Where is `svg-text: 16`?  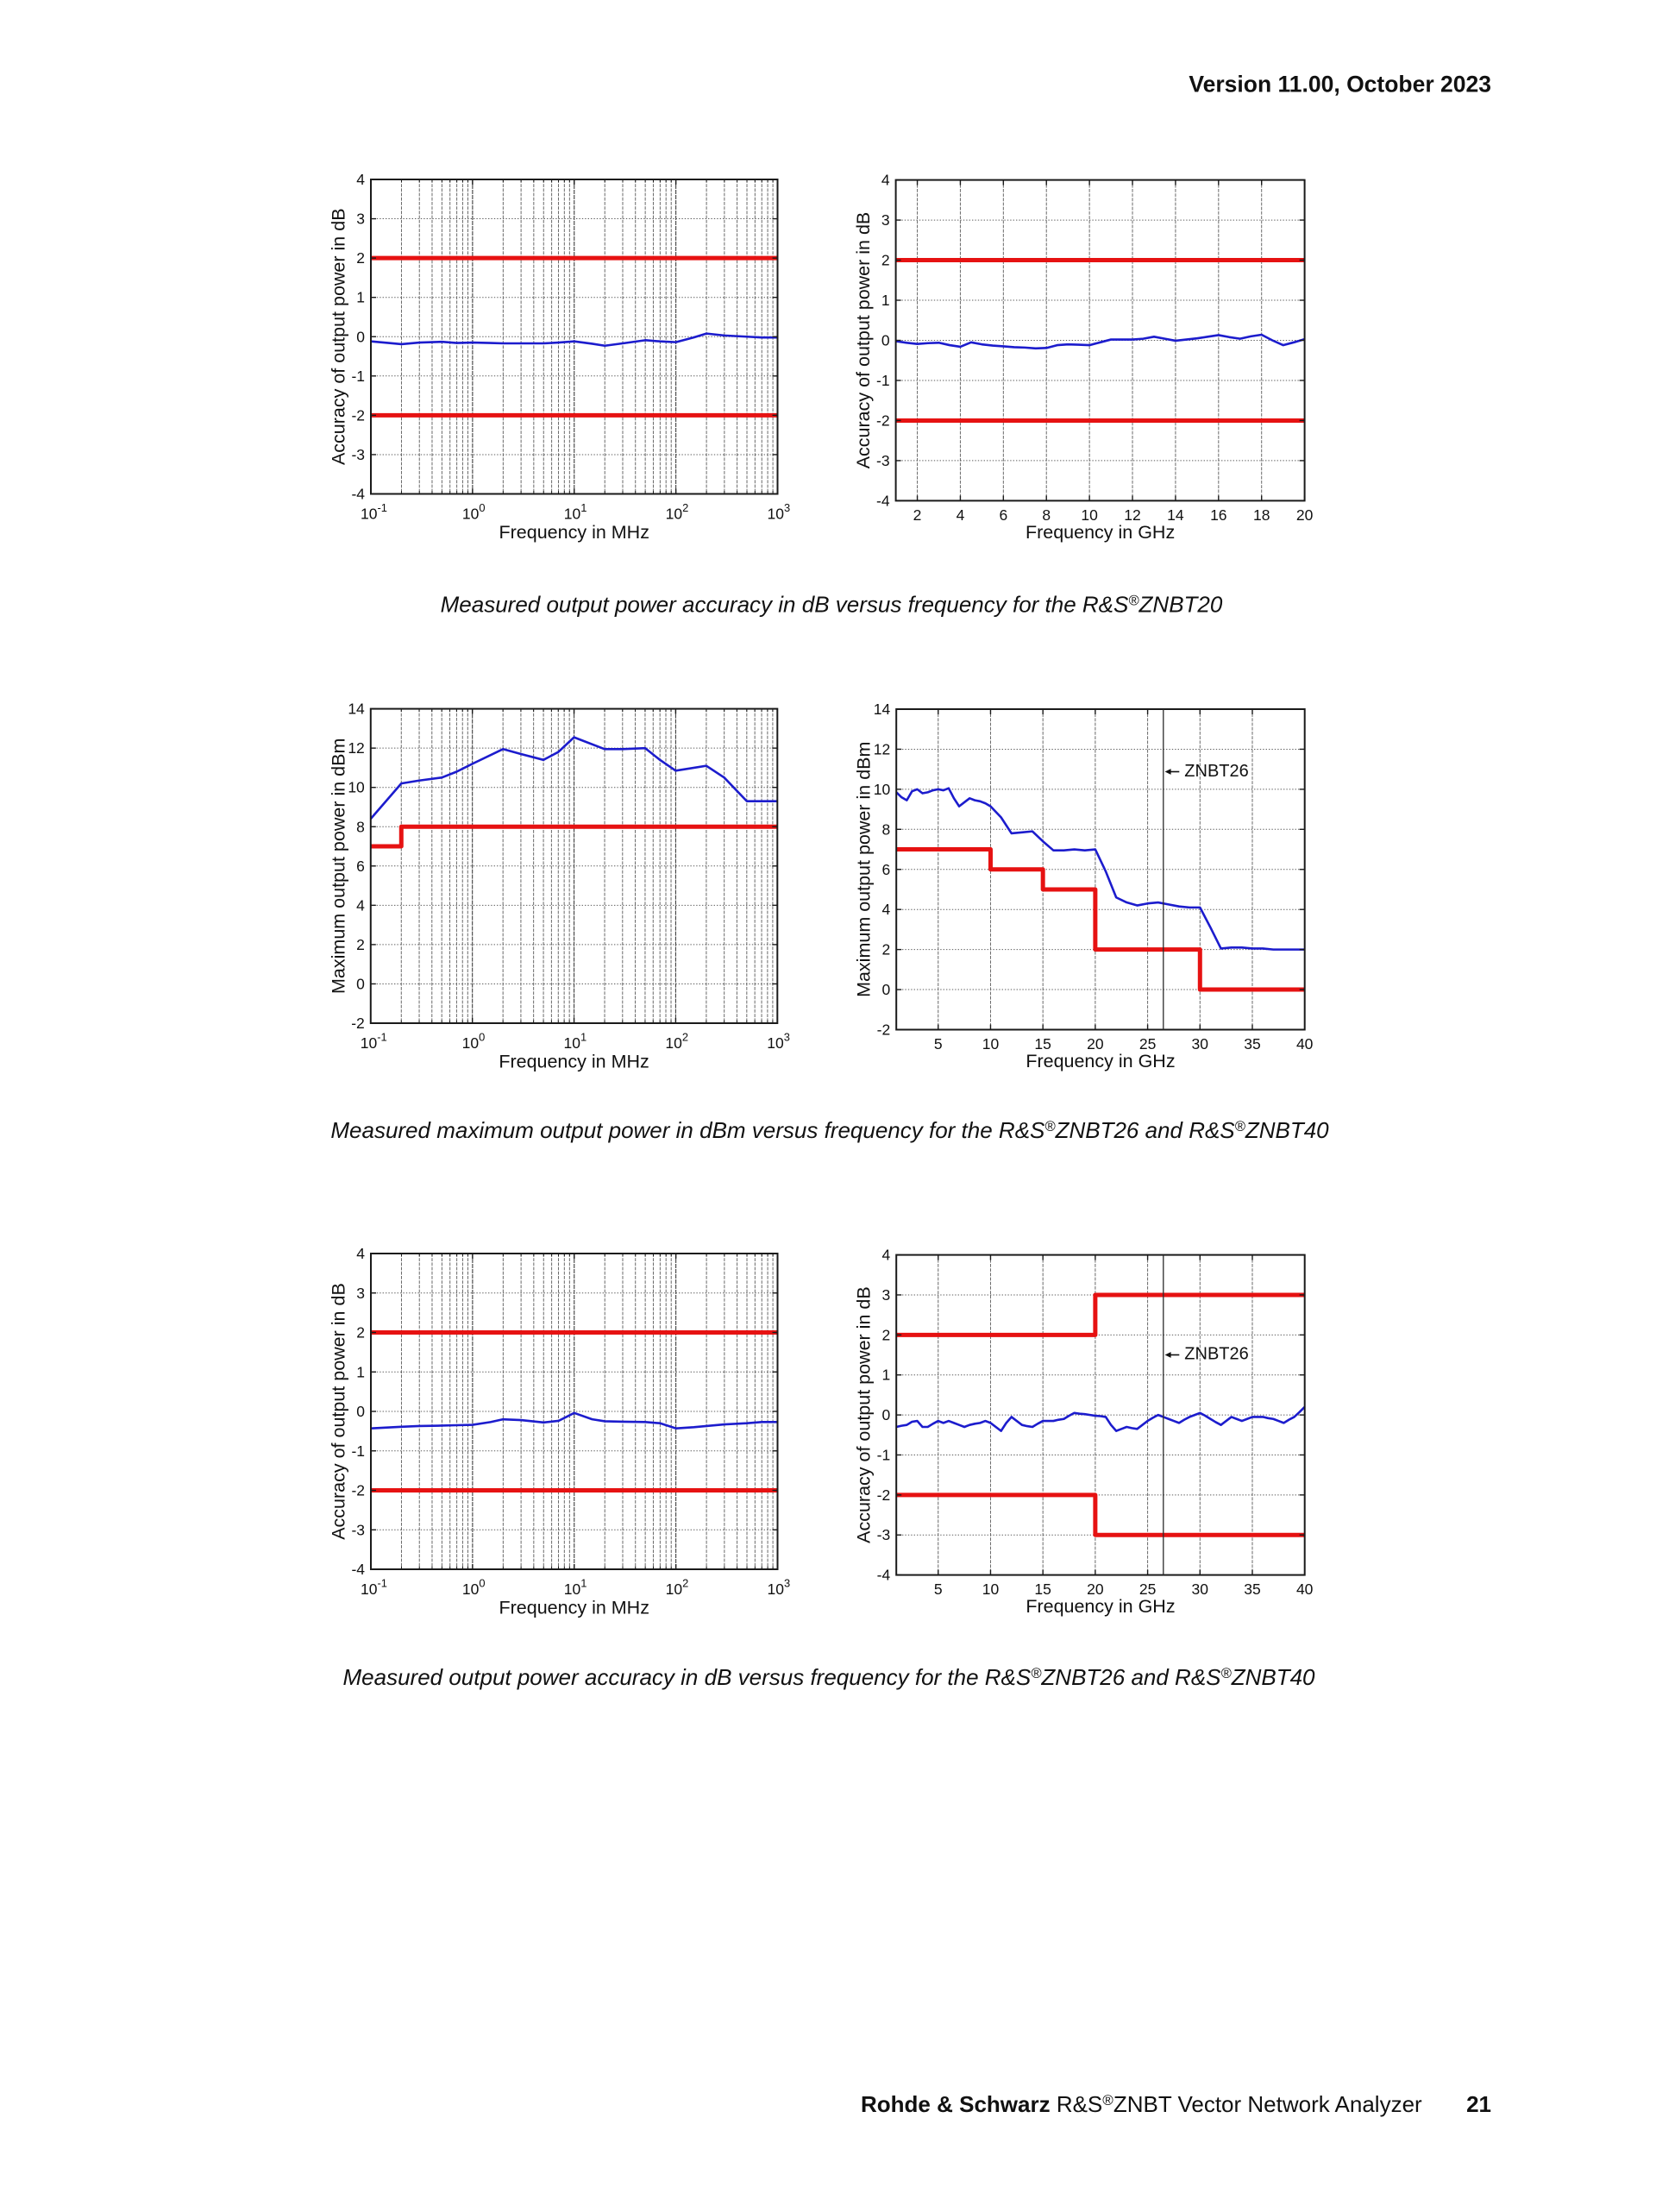
svg-text: 16 is located at coordinates (1218, 515).